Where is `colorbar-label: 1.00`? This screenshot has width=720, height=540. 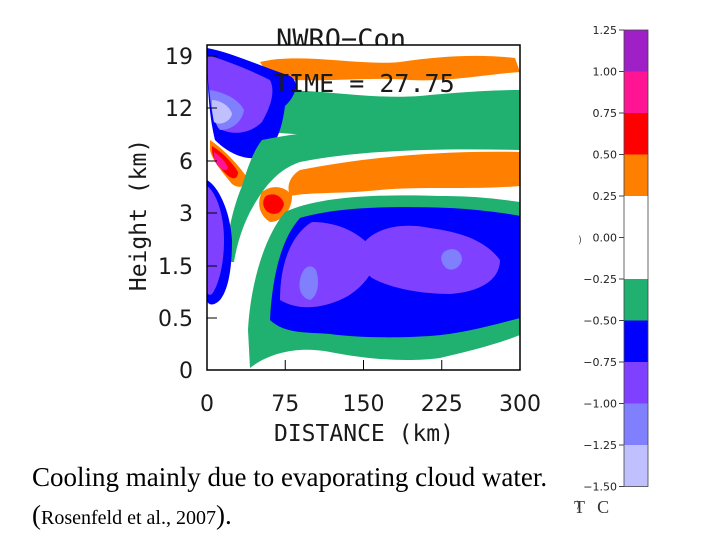 colorbar-label: 1.00 is located at coordinates (605, 72).